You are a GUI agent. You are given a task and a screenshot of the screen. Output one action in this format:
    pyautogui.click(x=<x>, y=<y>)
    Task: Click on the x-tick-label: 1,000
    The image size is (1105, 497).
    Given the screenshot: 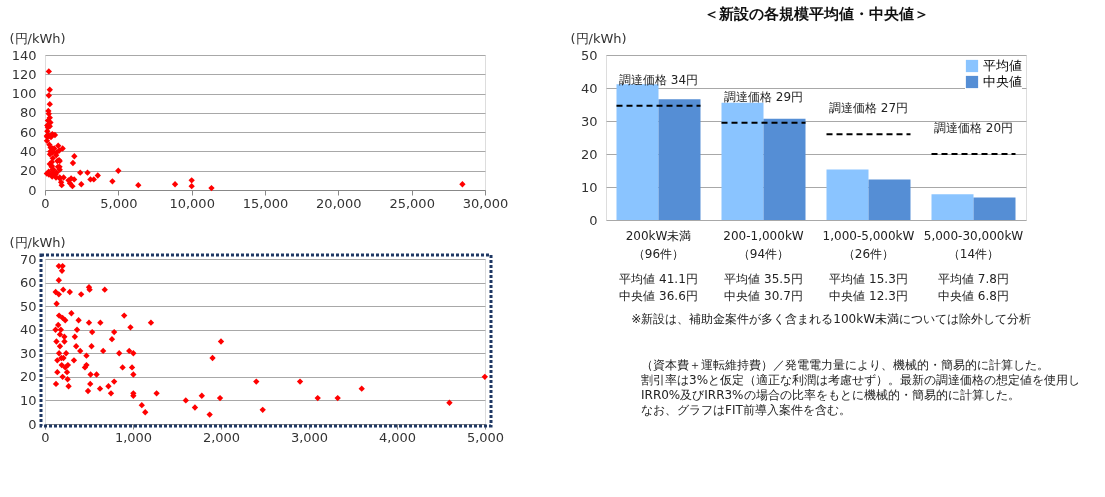 What is the action you would take?
    pyautogui.click(x=133, y=437)
    